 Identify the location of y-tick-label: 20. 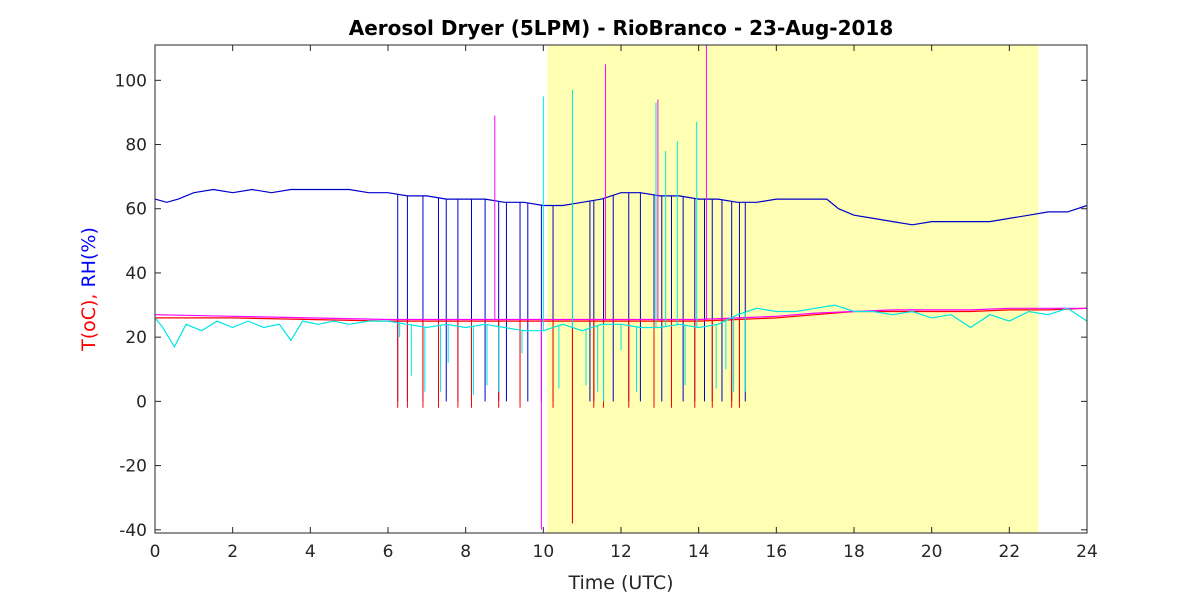
(136, 338).